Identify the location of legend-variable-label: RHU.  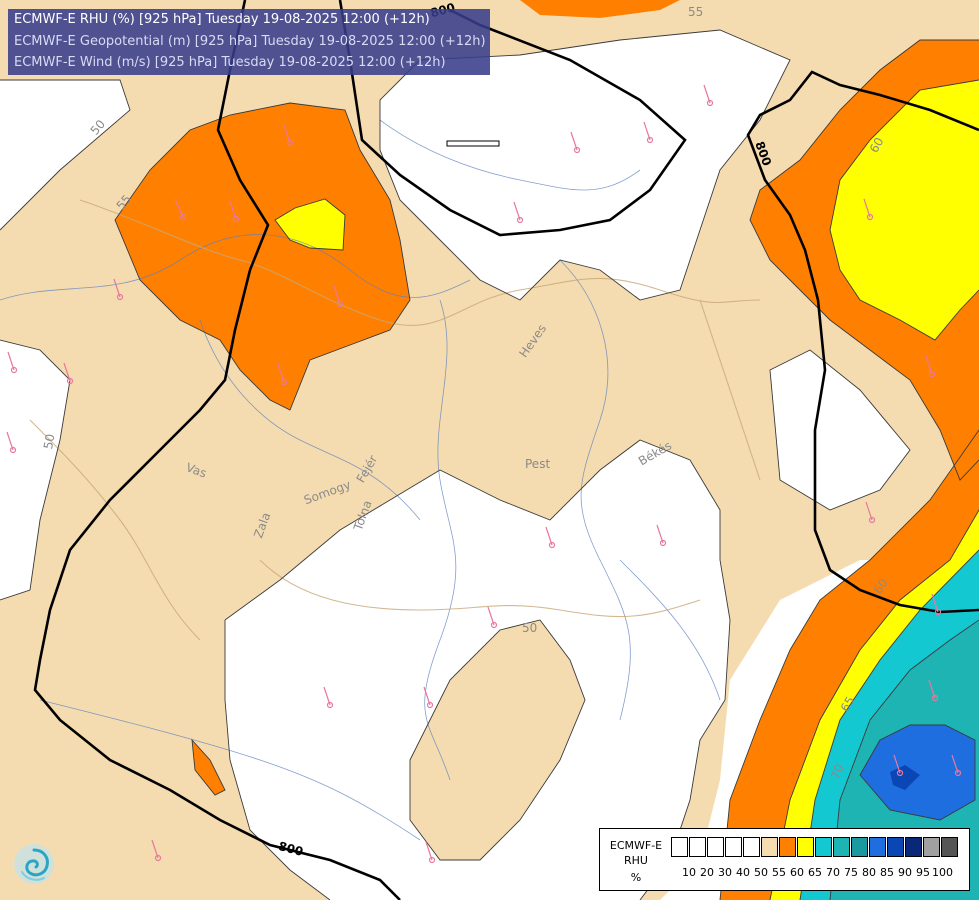
(636, 860).